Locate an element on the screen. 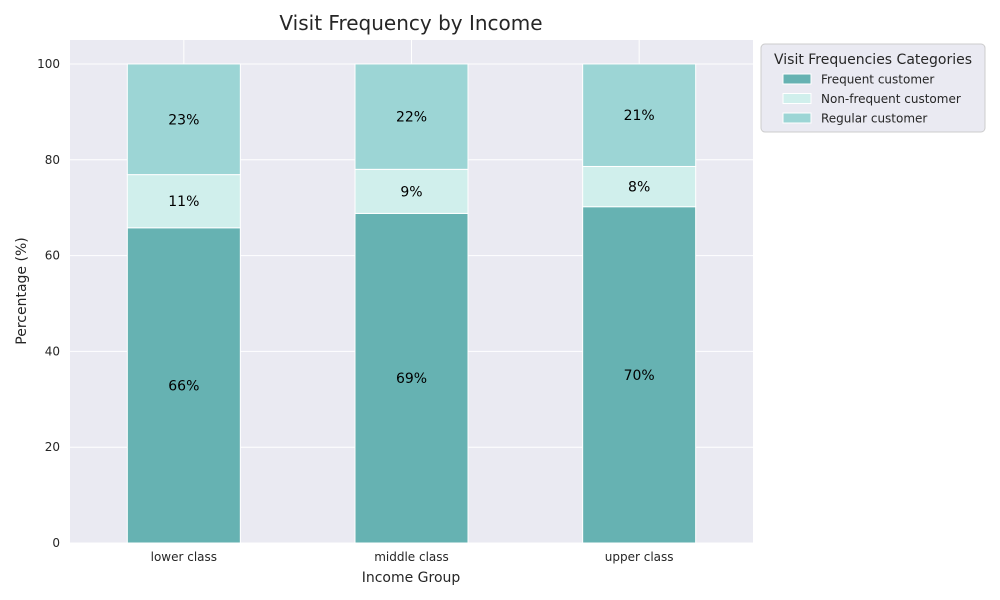 This screenshot has height=600, width=1000. y-tick-label: 80 is located at coordinates (52, 160).